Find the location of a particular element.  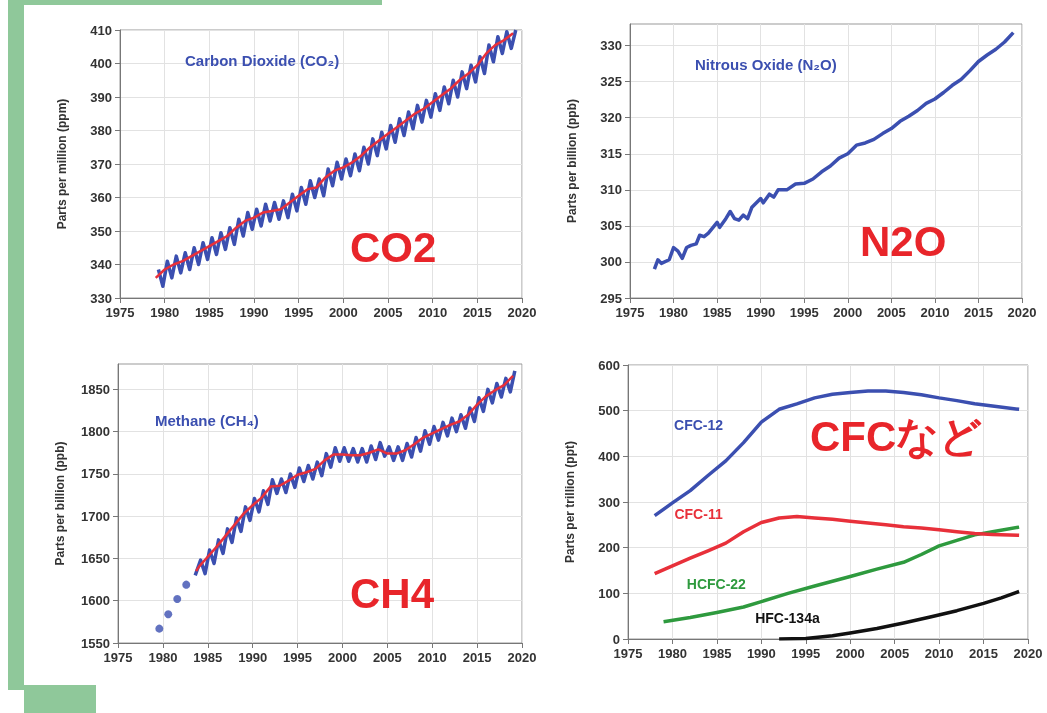

y-tick-label: 200 is located at coordinates (609, 548).